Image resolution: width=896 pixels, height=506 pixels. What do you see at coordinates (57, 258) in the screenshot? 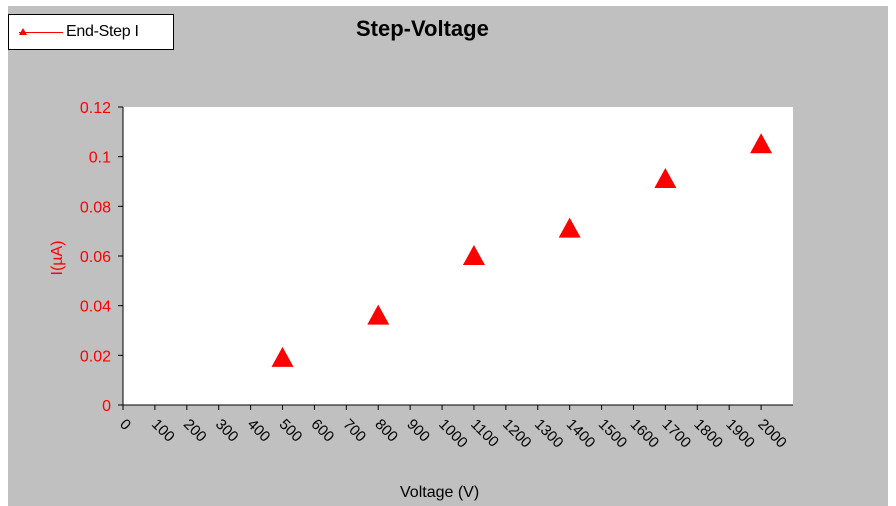
I see `y-axis-title: I(µA)` at bounding box center [57, 258].